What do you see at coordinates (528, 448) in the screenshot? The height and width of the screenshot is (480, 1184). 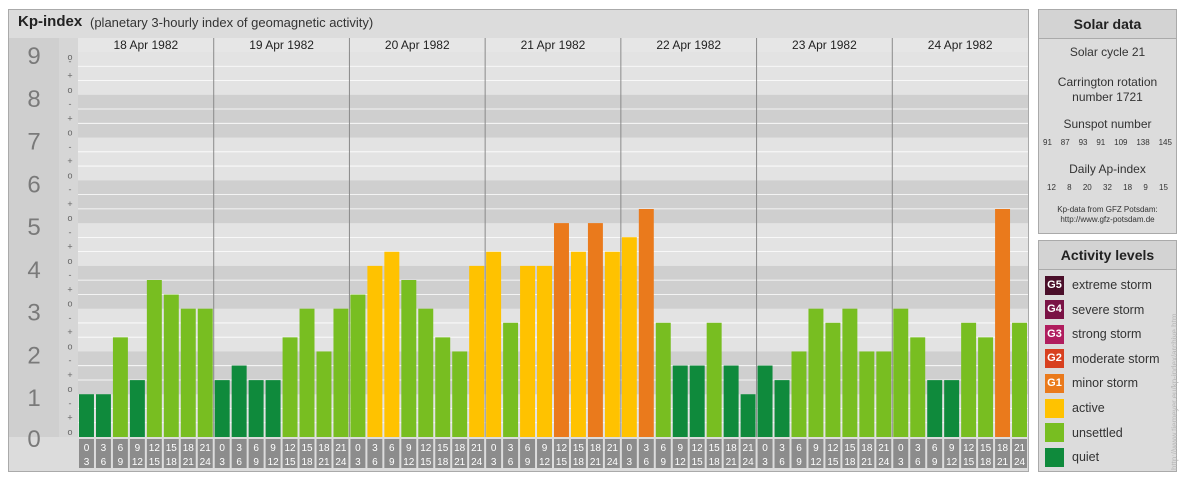 I see `interval-start-label: 6` at bounding box center [528, 448].